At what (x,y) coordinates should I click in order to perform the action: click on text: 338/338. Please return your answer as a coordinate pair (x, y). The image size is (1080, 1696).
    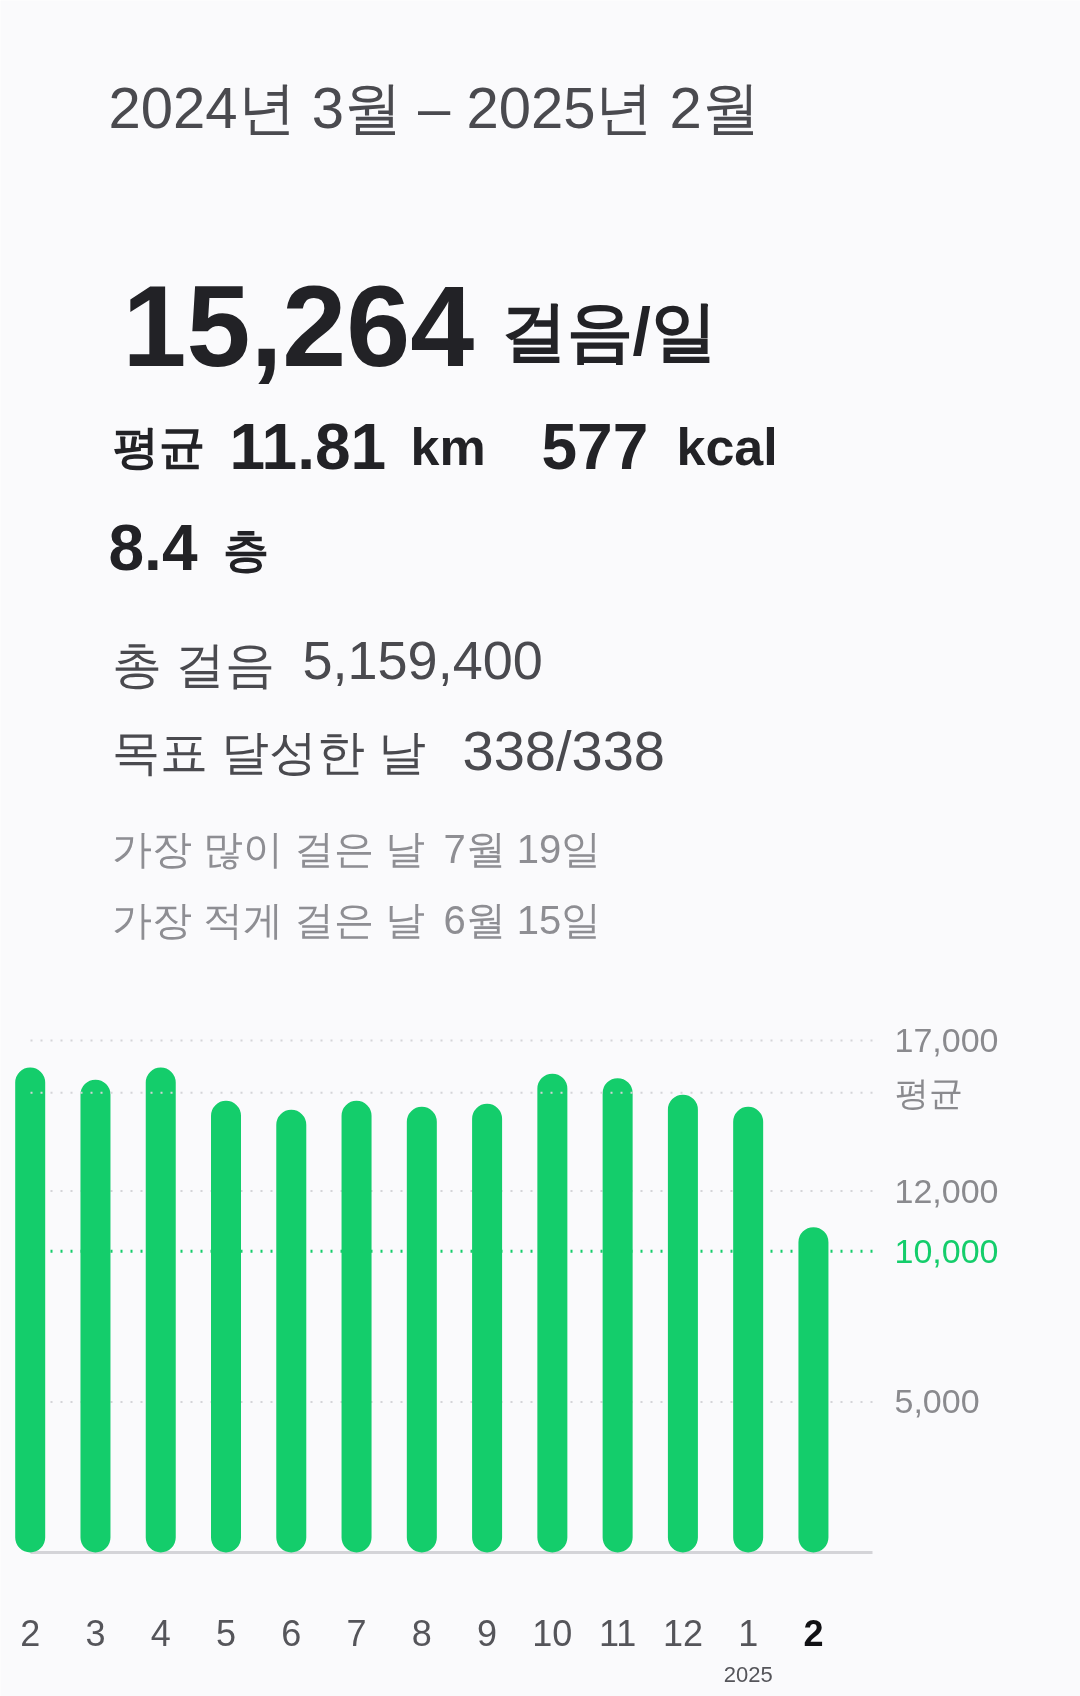
    Looking at the image, I should click on (563, 750).